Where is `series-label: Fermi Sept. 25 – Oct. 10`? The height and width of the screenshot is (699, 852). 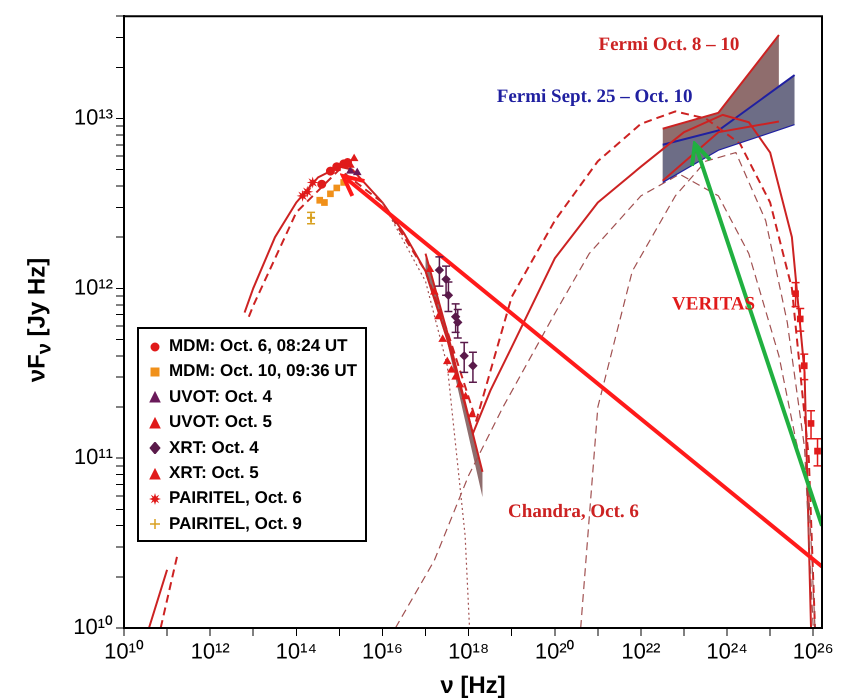
series-label: Fermi Sept. 25 – Oct. 10 is located at coordinates (594, 97).